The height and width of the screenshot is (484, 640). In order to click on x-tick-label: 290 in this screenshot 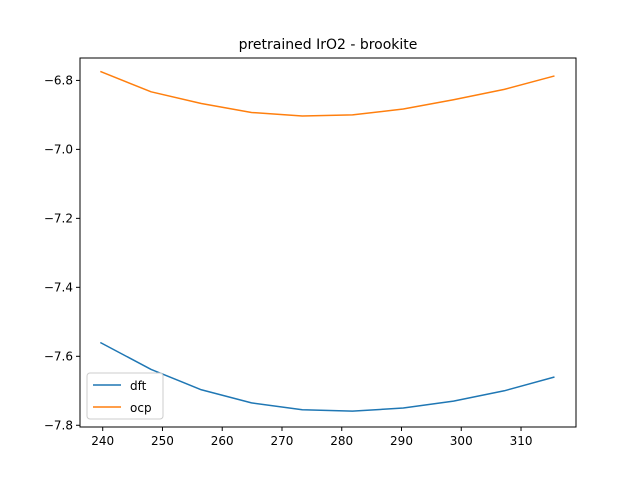, I will do `click(401, 441)`.